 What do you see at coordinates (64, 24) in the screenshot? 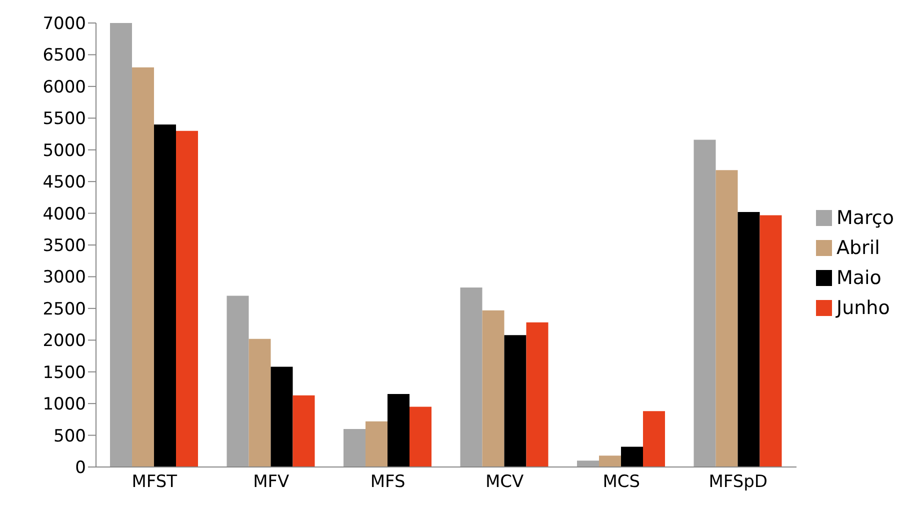
I see `y-tick-label: 7000` at bounding box center [64, 24].